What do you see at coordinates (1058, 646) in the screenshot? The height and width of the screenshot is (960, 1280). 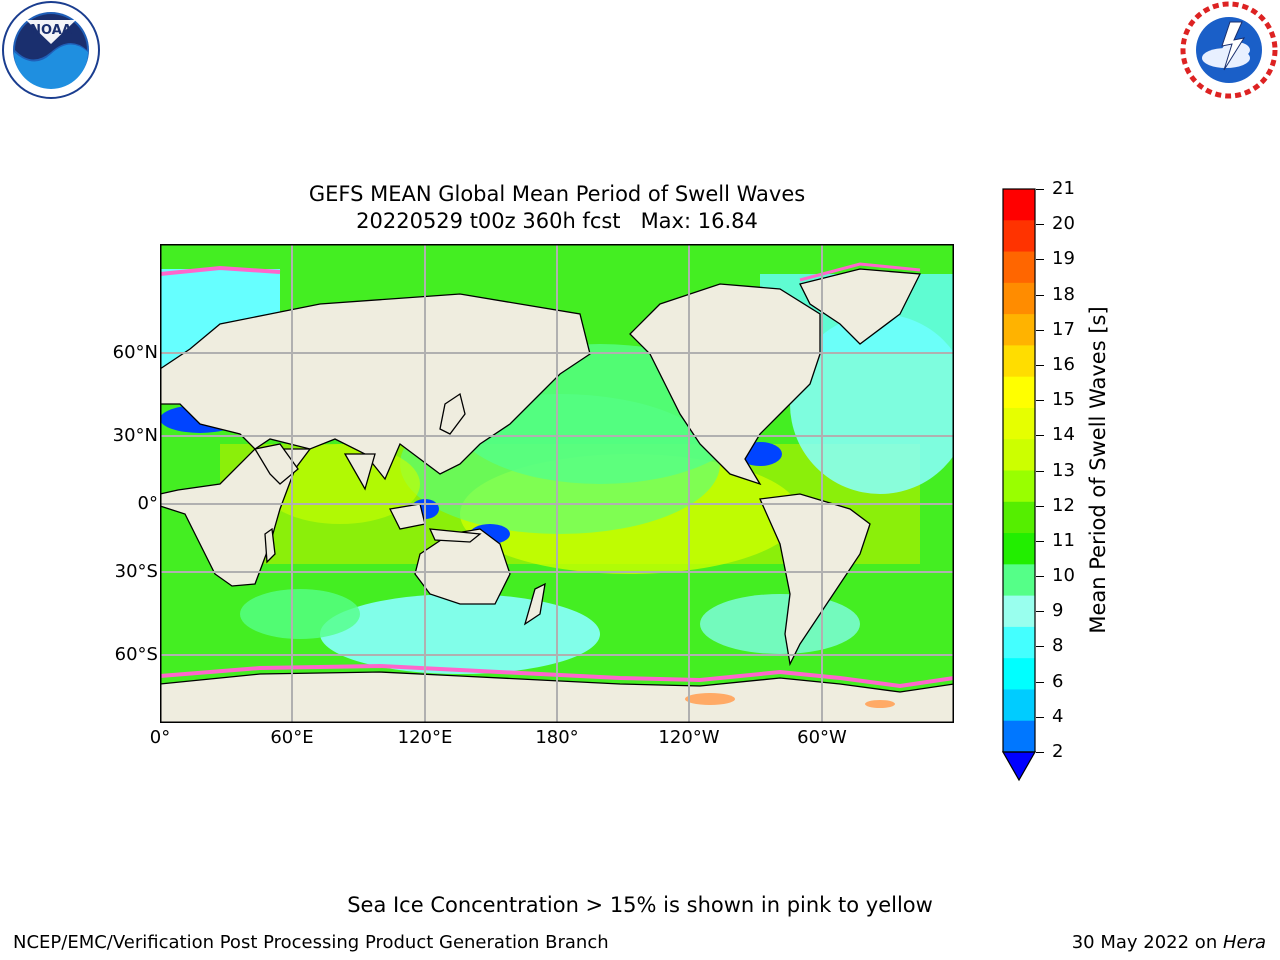 I see `colorbar-tick-label: 8` at bounding box center [1058, 646].